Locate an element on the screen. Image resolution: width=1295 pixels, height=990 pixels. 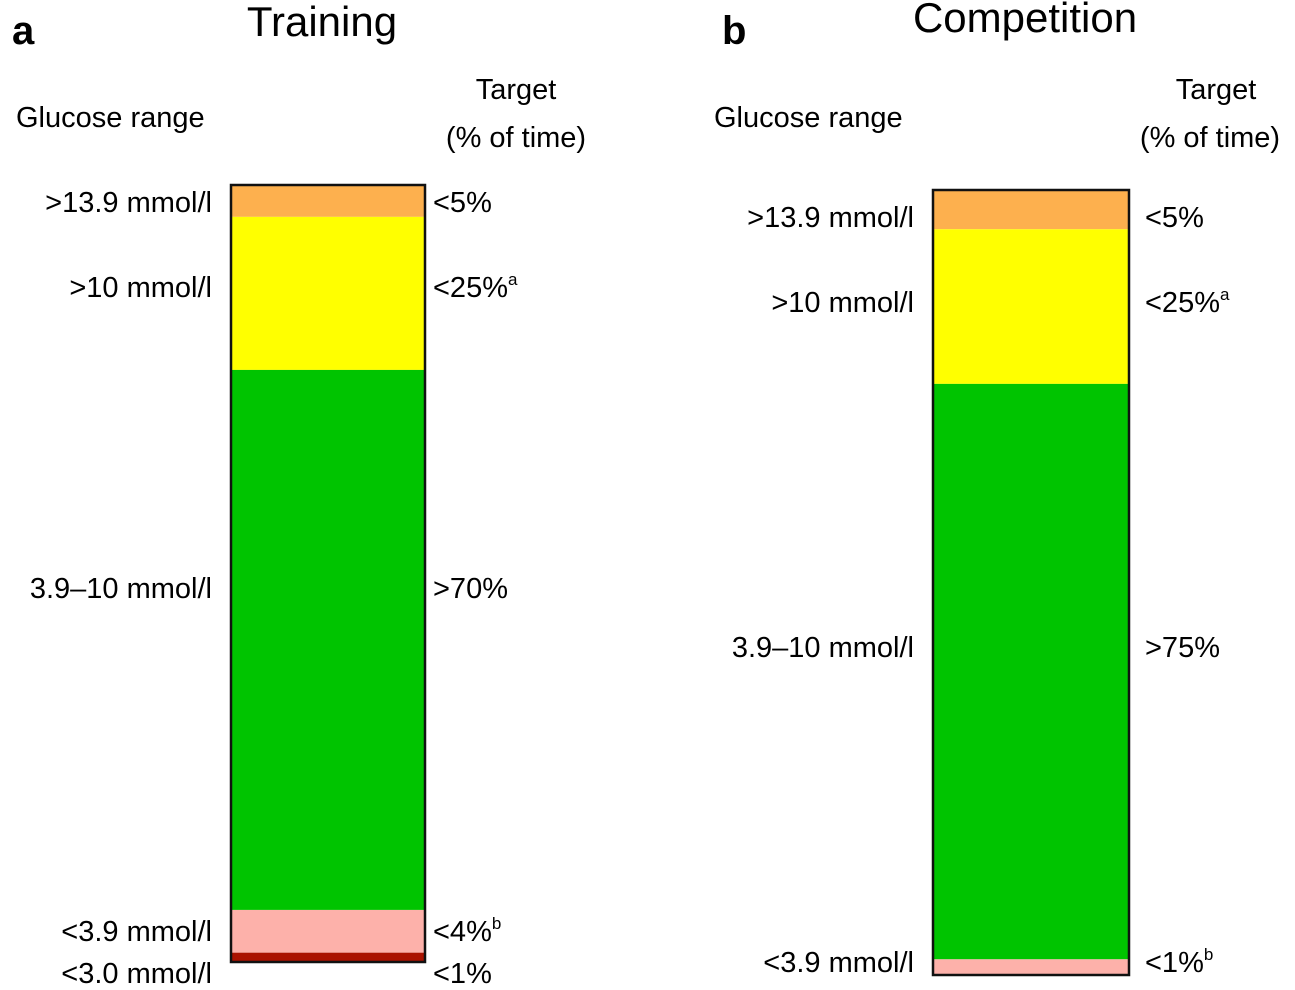
panel-a-target-header: Target is located at coordinates (516, 90).